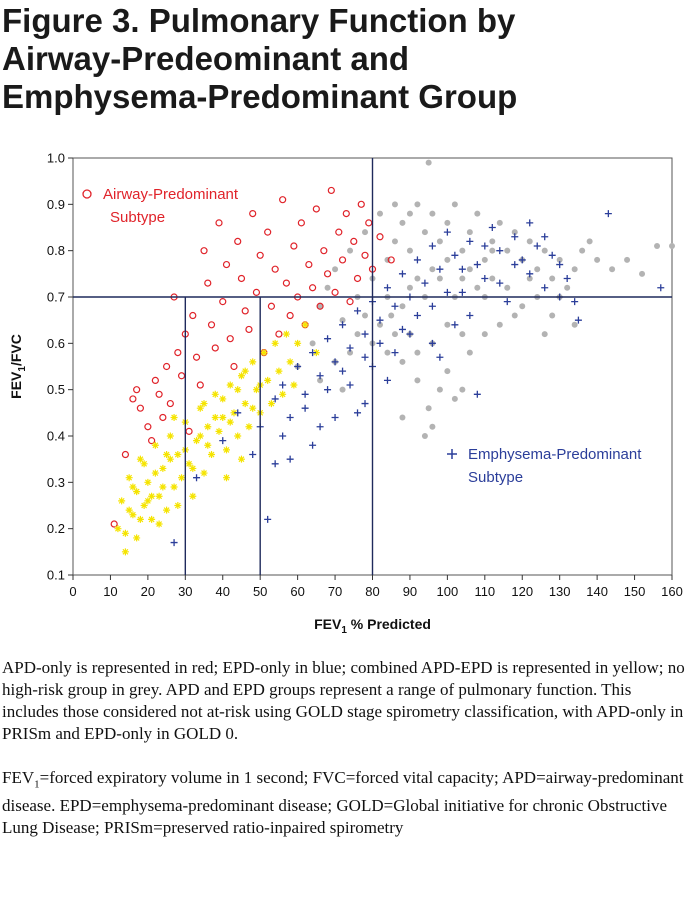 This screenshot has width=700, height=923. I want to click on y-tick-label: 0.1, so click(56, 575).